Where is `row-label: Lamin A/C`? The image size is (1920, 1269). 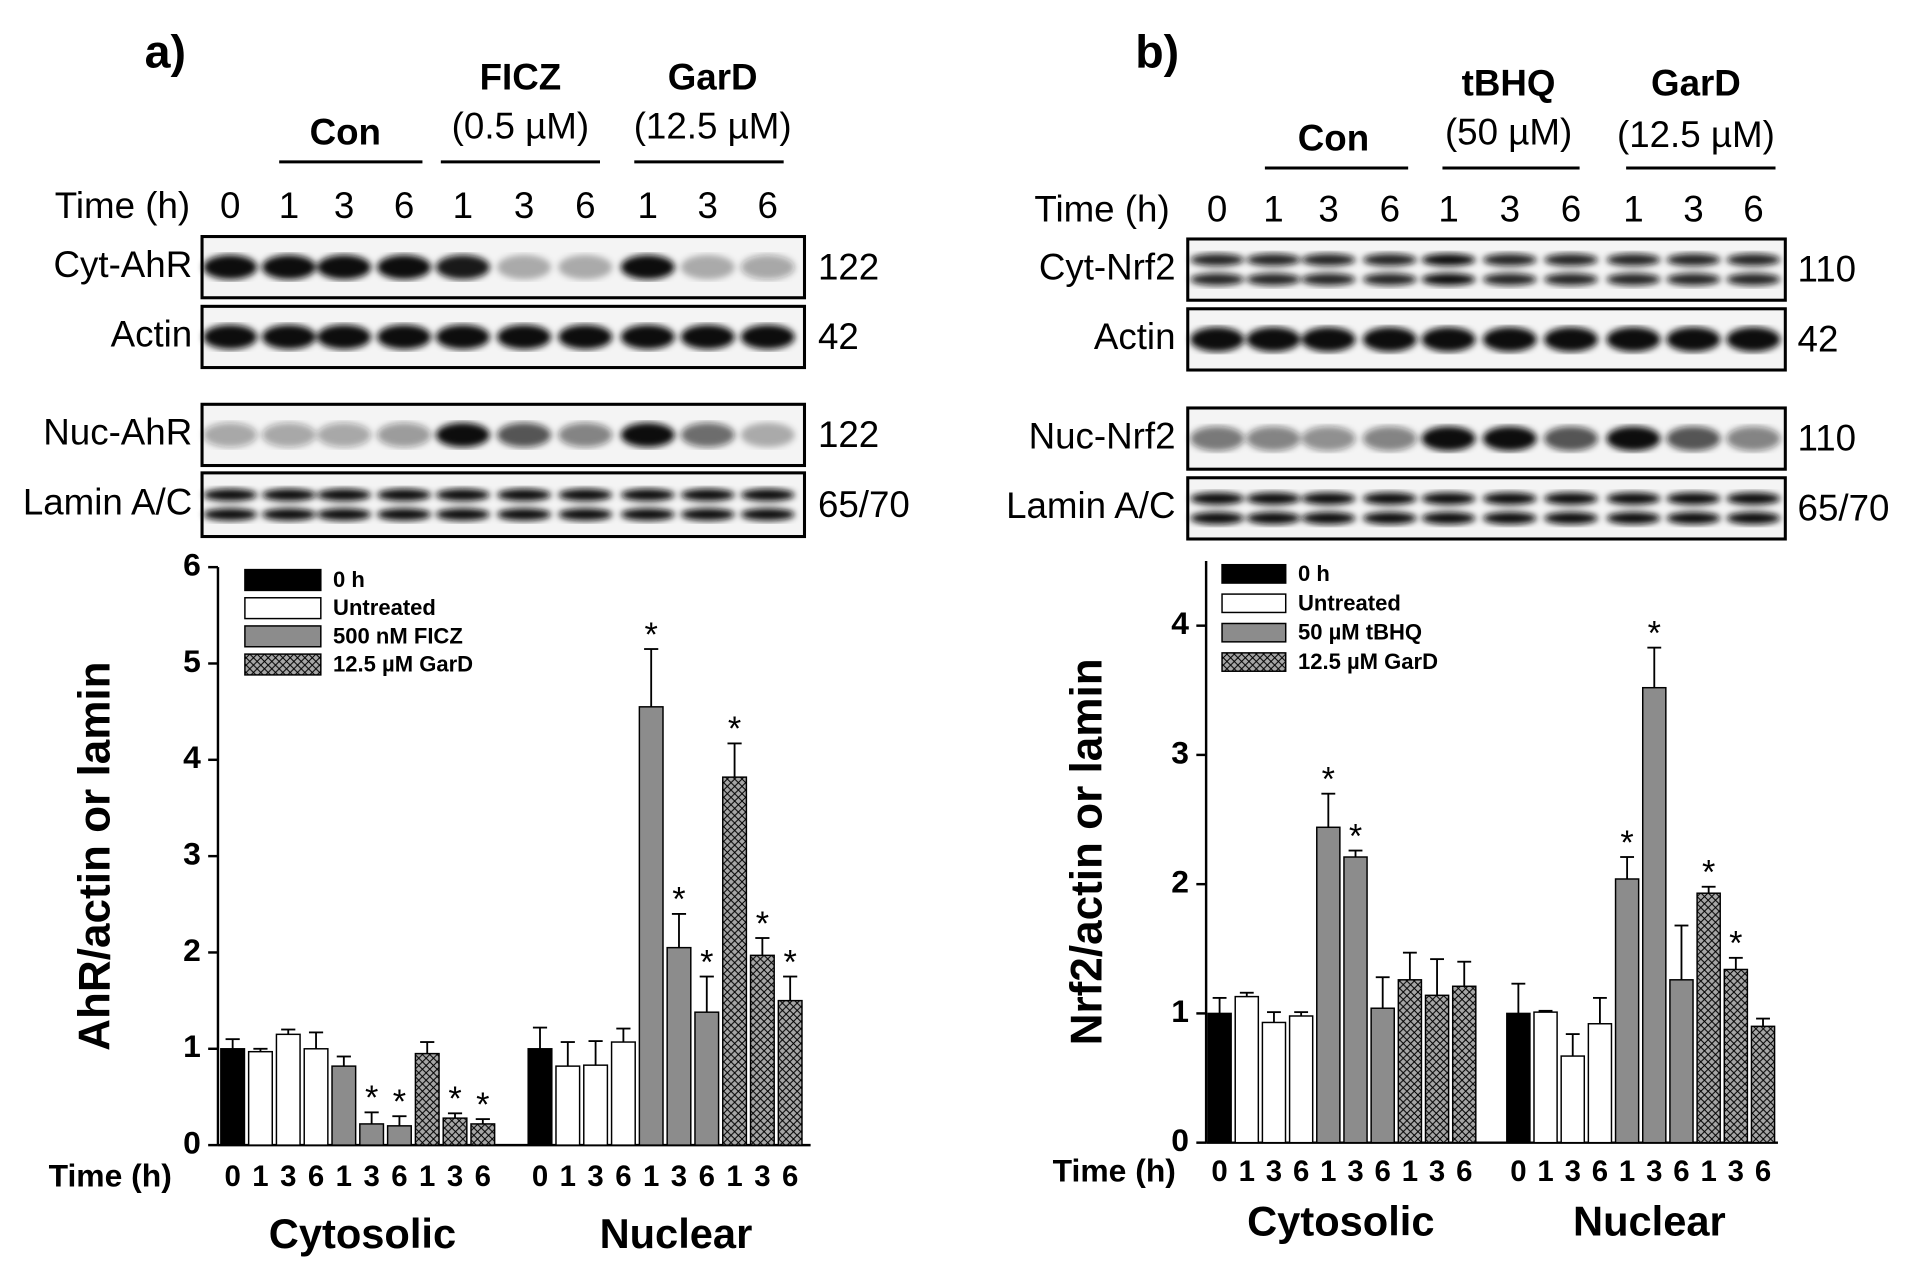
row-label: Lamin A/C is located at coordinates (107, 501).